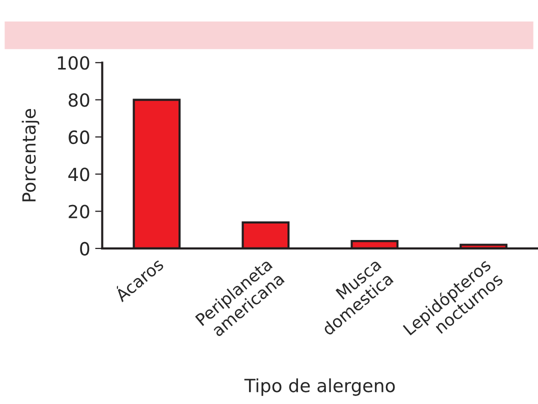 The width and height of the screenshot is (538, 404). I want to click on y-tick-label: 100, so click(74, 63).